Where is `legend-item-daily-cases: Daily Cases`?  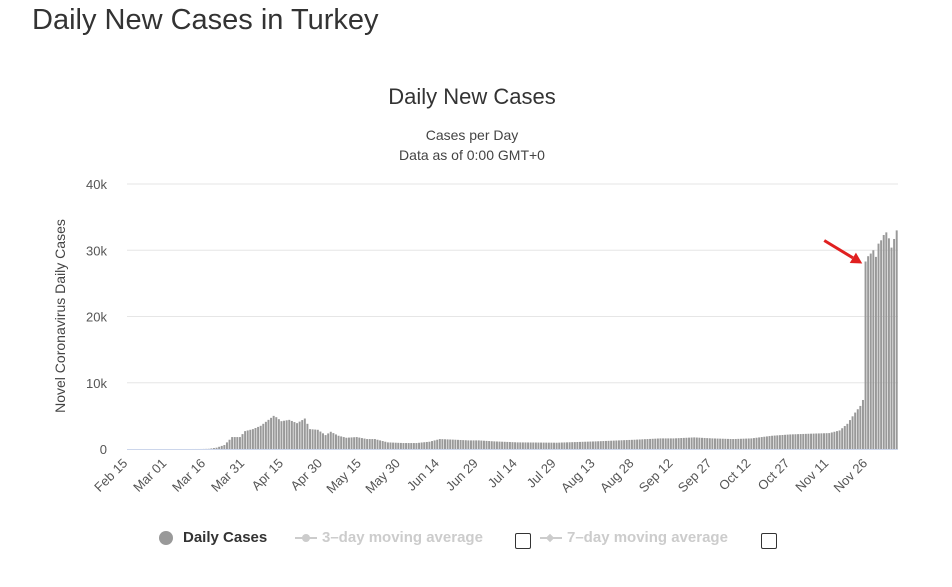 legend-item-daily-cases: Daily Cases is located at coordinates (213, 537).